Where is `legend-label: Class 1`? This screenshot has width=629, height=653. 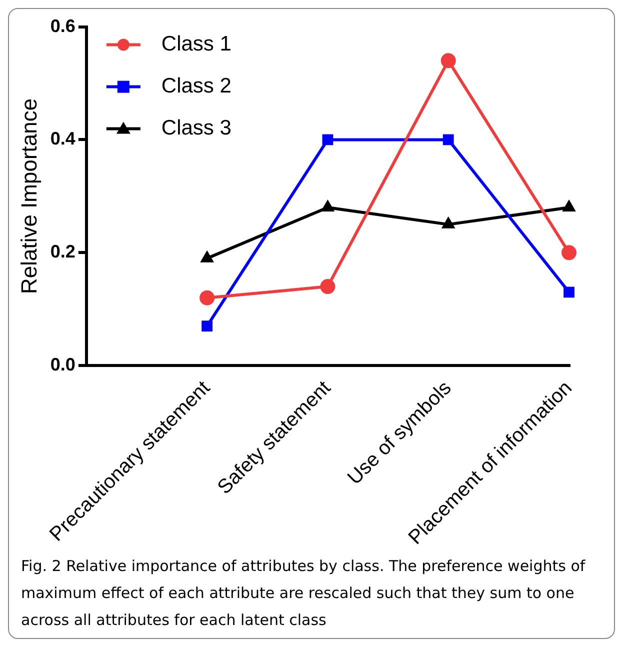 legend-label: Class 1 is located at coordinates (196, 44).